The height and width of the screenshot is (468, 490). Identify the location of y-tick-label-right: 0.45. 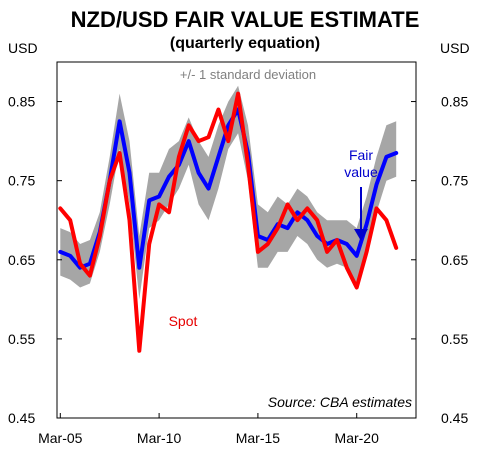
(454, 418).